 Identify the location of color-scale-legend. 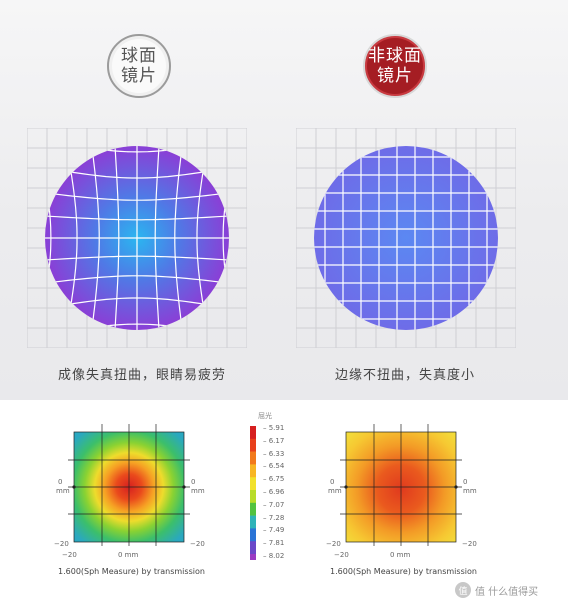
(253, 493).